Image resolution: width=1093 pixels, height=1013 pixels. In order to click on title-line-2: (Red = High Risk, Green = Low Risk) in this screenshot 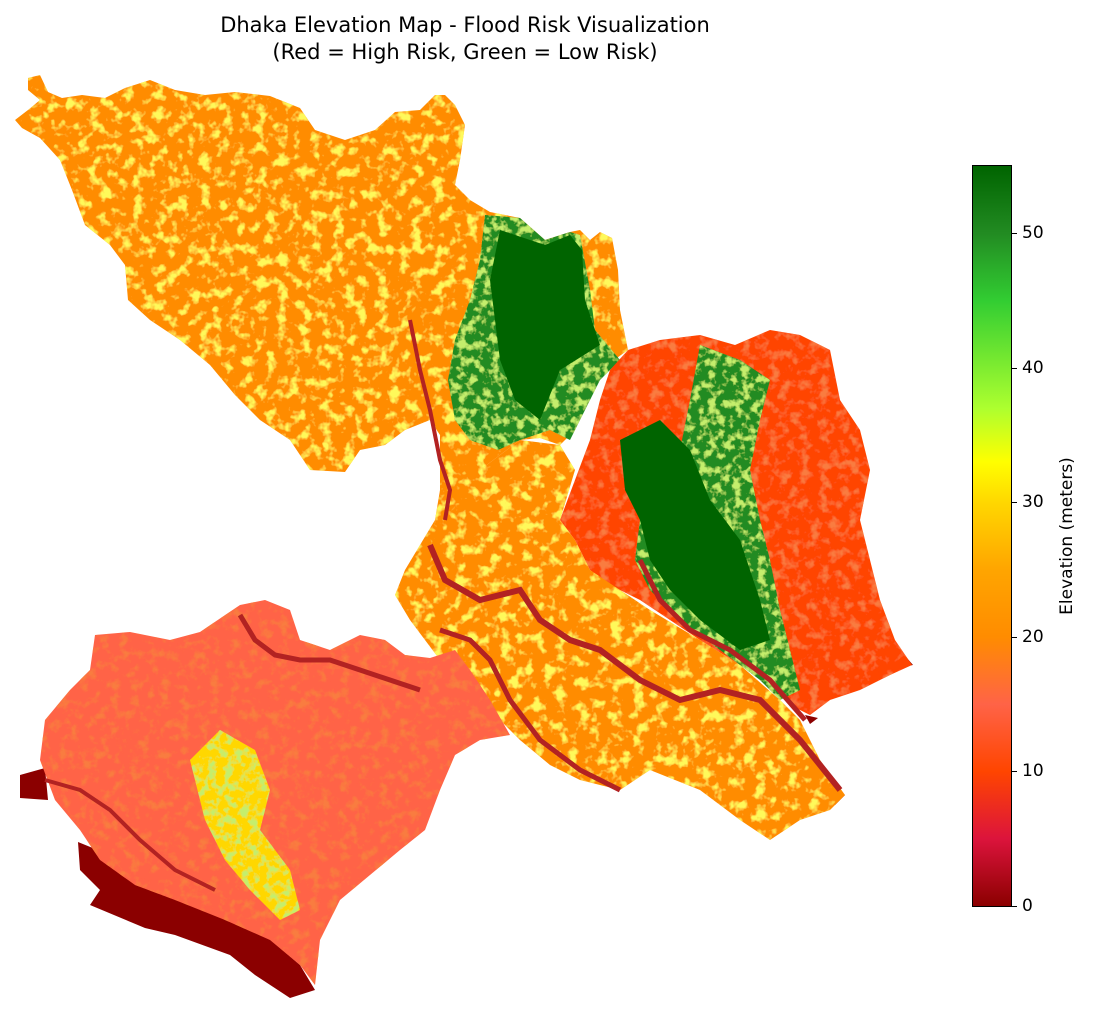, I will do `click(465, 52)`.